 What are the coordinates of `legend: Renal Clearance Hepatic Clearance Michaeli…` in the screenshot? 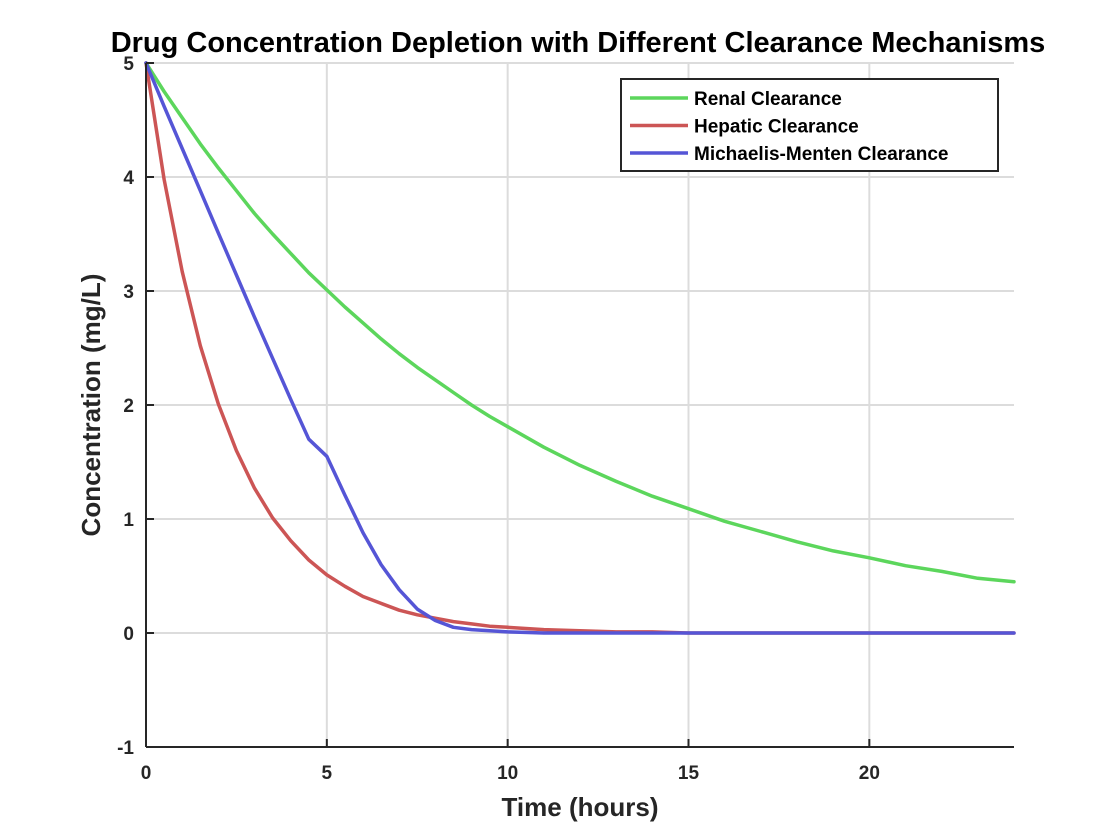 It's located at (809, 125).